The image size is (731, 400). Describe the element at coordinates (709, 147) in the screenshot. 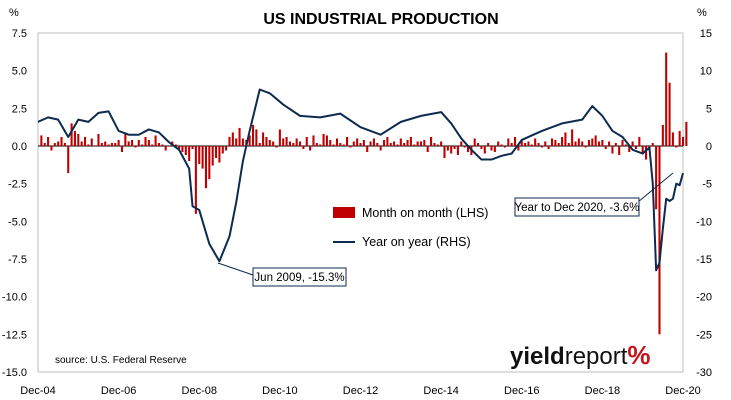

I see `right-tick-label: 0` at that location.